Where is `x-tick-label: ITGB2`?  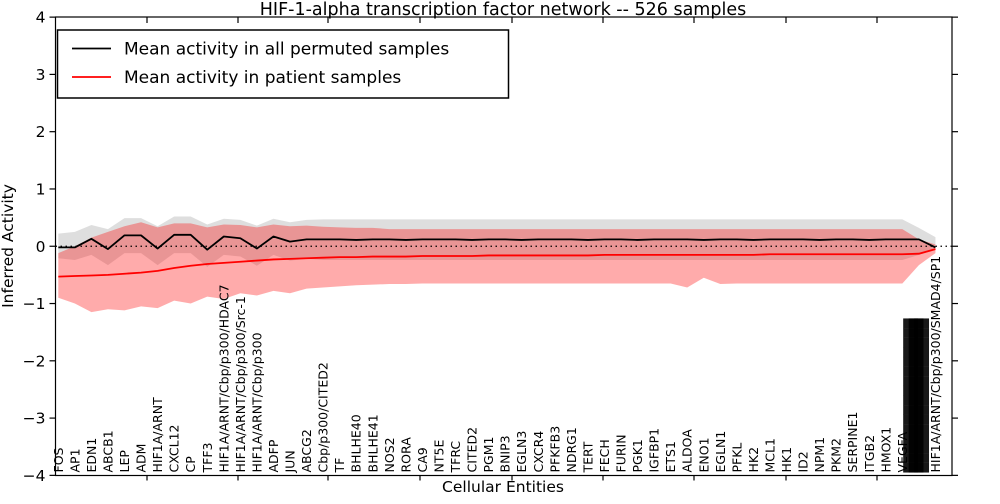 x-tick-label: ITGB2 is located at coordinates (869, 454).